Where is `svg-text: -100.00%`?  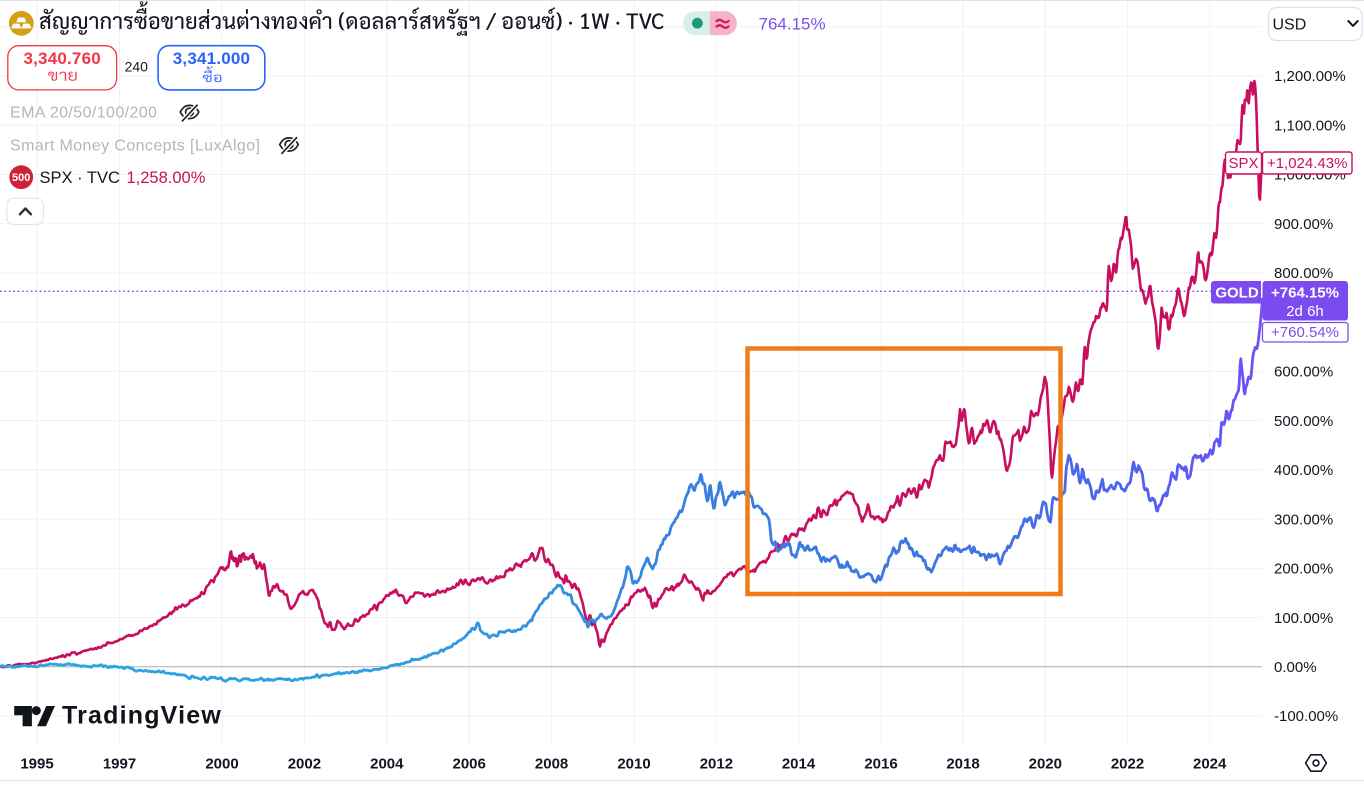
svg-text: -100.00% is located at coordinates (1306, 716).